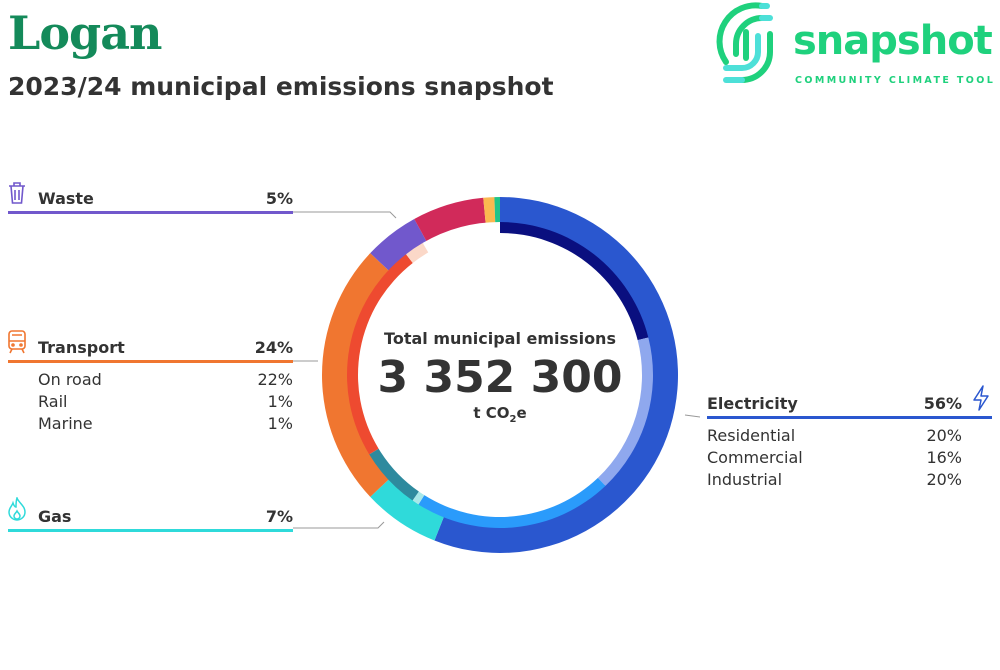 This screenshot has width=1000, height=670. I want to click on snapshot-logo-icon, so click(744, 42).